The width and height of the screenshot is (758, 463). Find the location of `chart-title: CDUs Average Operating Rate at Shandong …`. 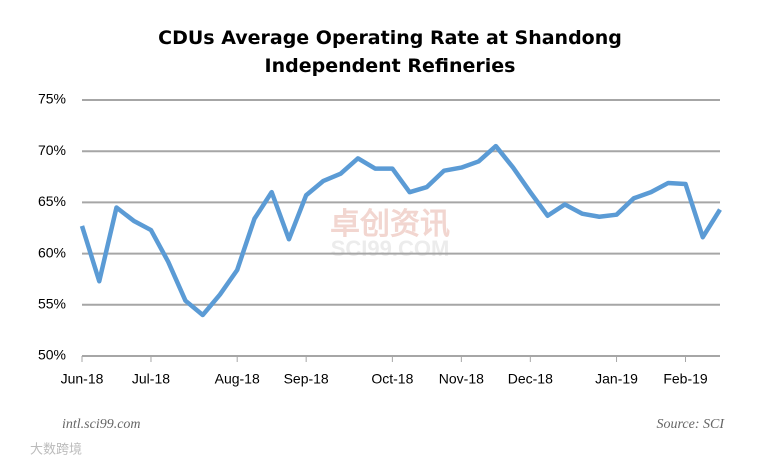

chart-title: CDUs Average Operating Rate at Shandong … is located at coordinates (390, 52).